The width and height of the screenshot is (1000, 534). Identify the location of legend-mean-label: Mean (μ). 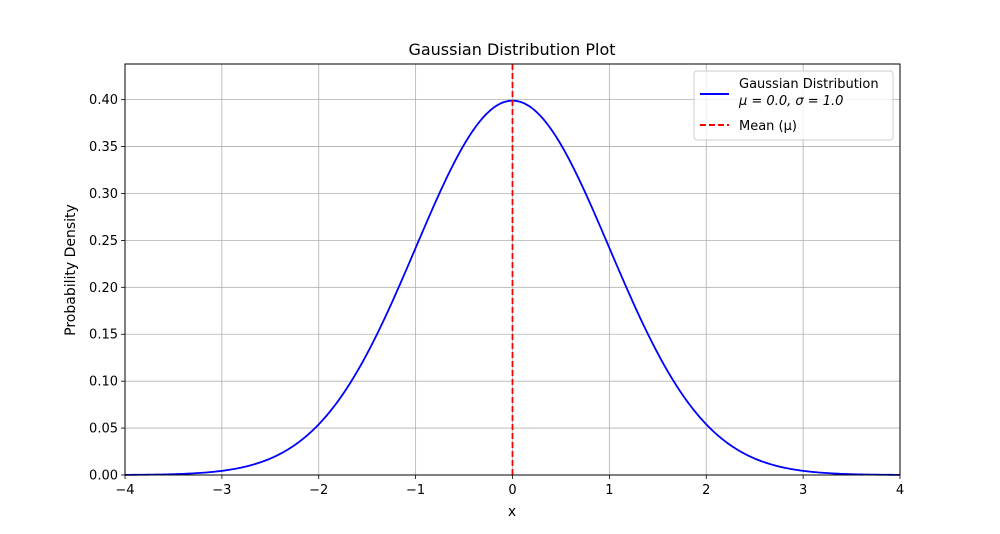
(768, 126).